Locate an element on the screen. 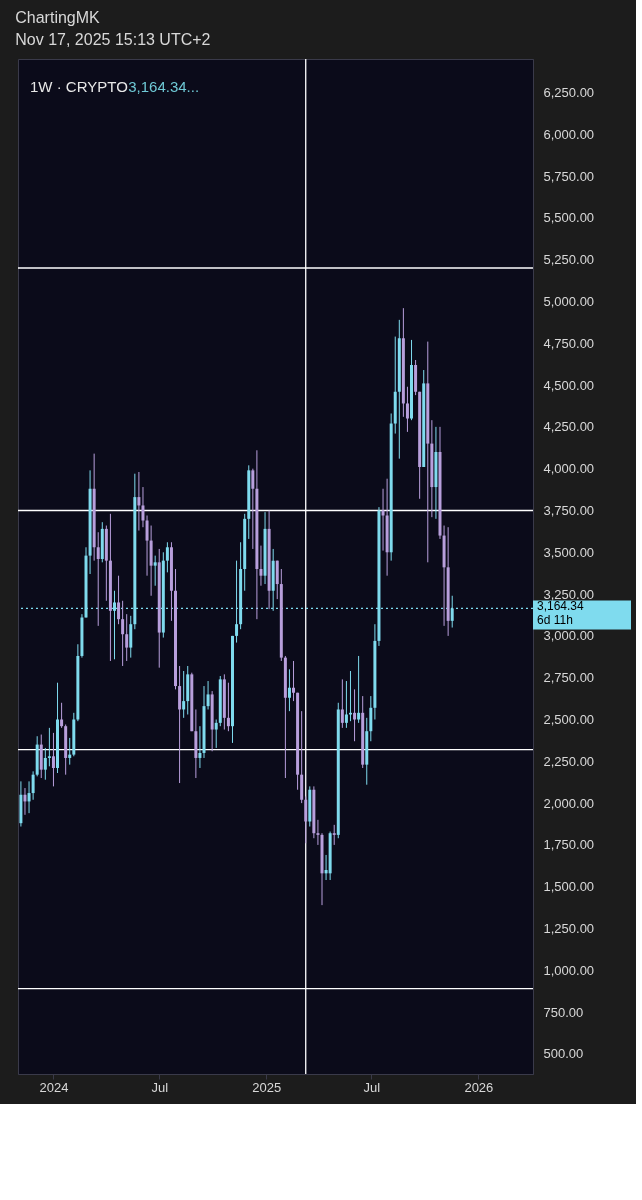  y-tick-label: 6,250.00 is located at coordinates (569, 92).